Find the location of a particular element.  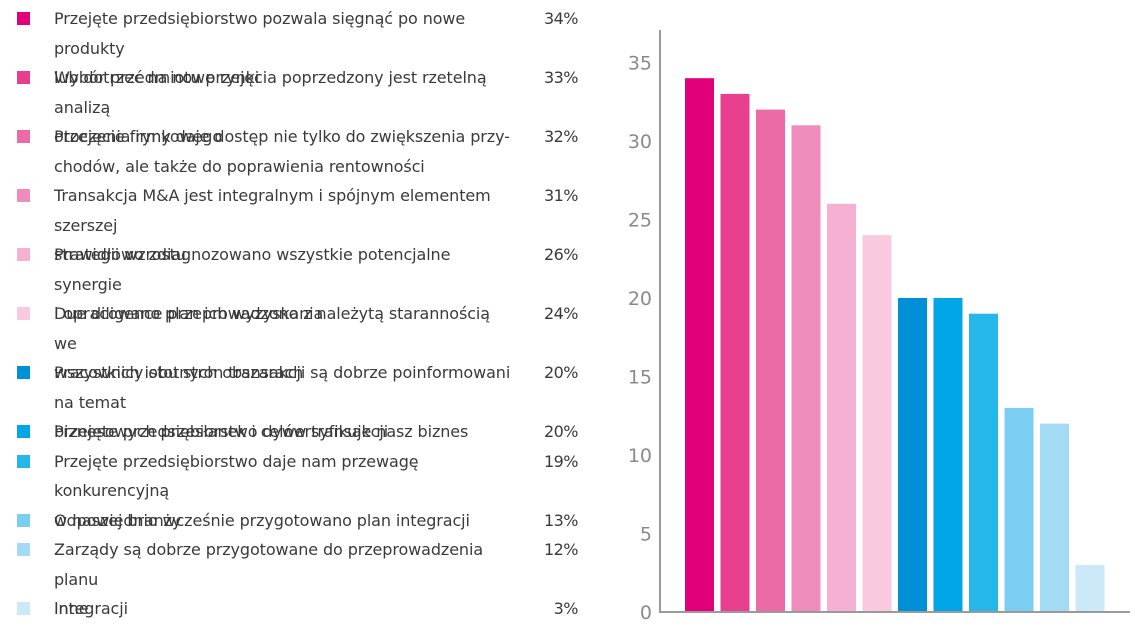

legend-value: 13% is located at coordinates (561, 520).